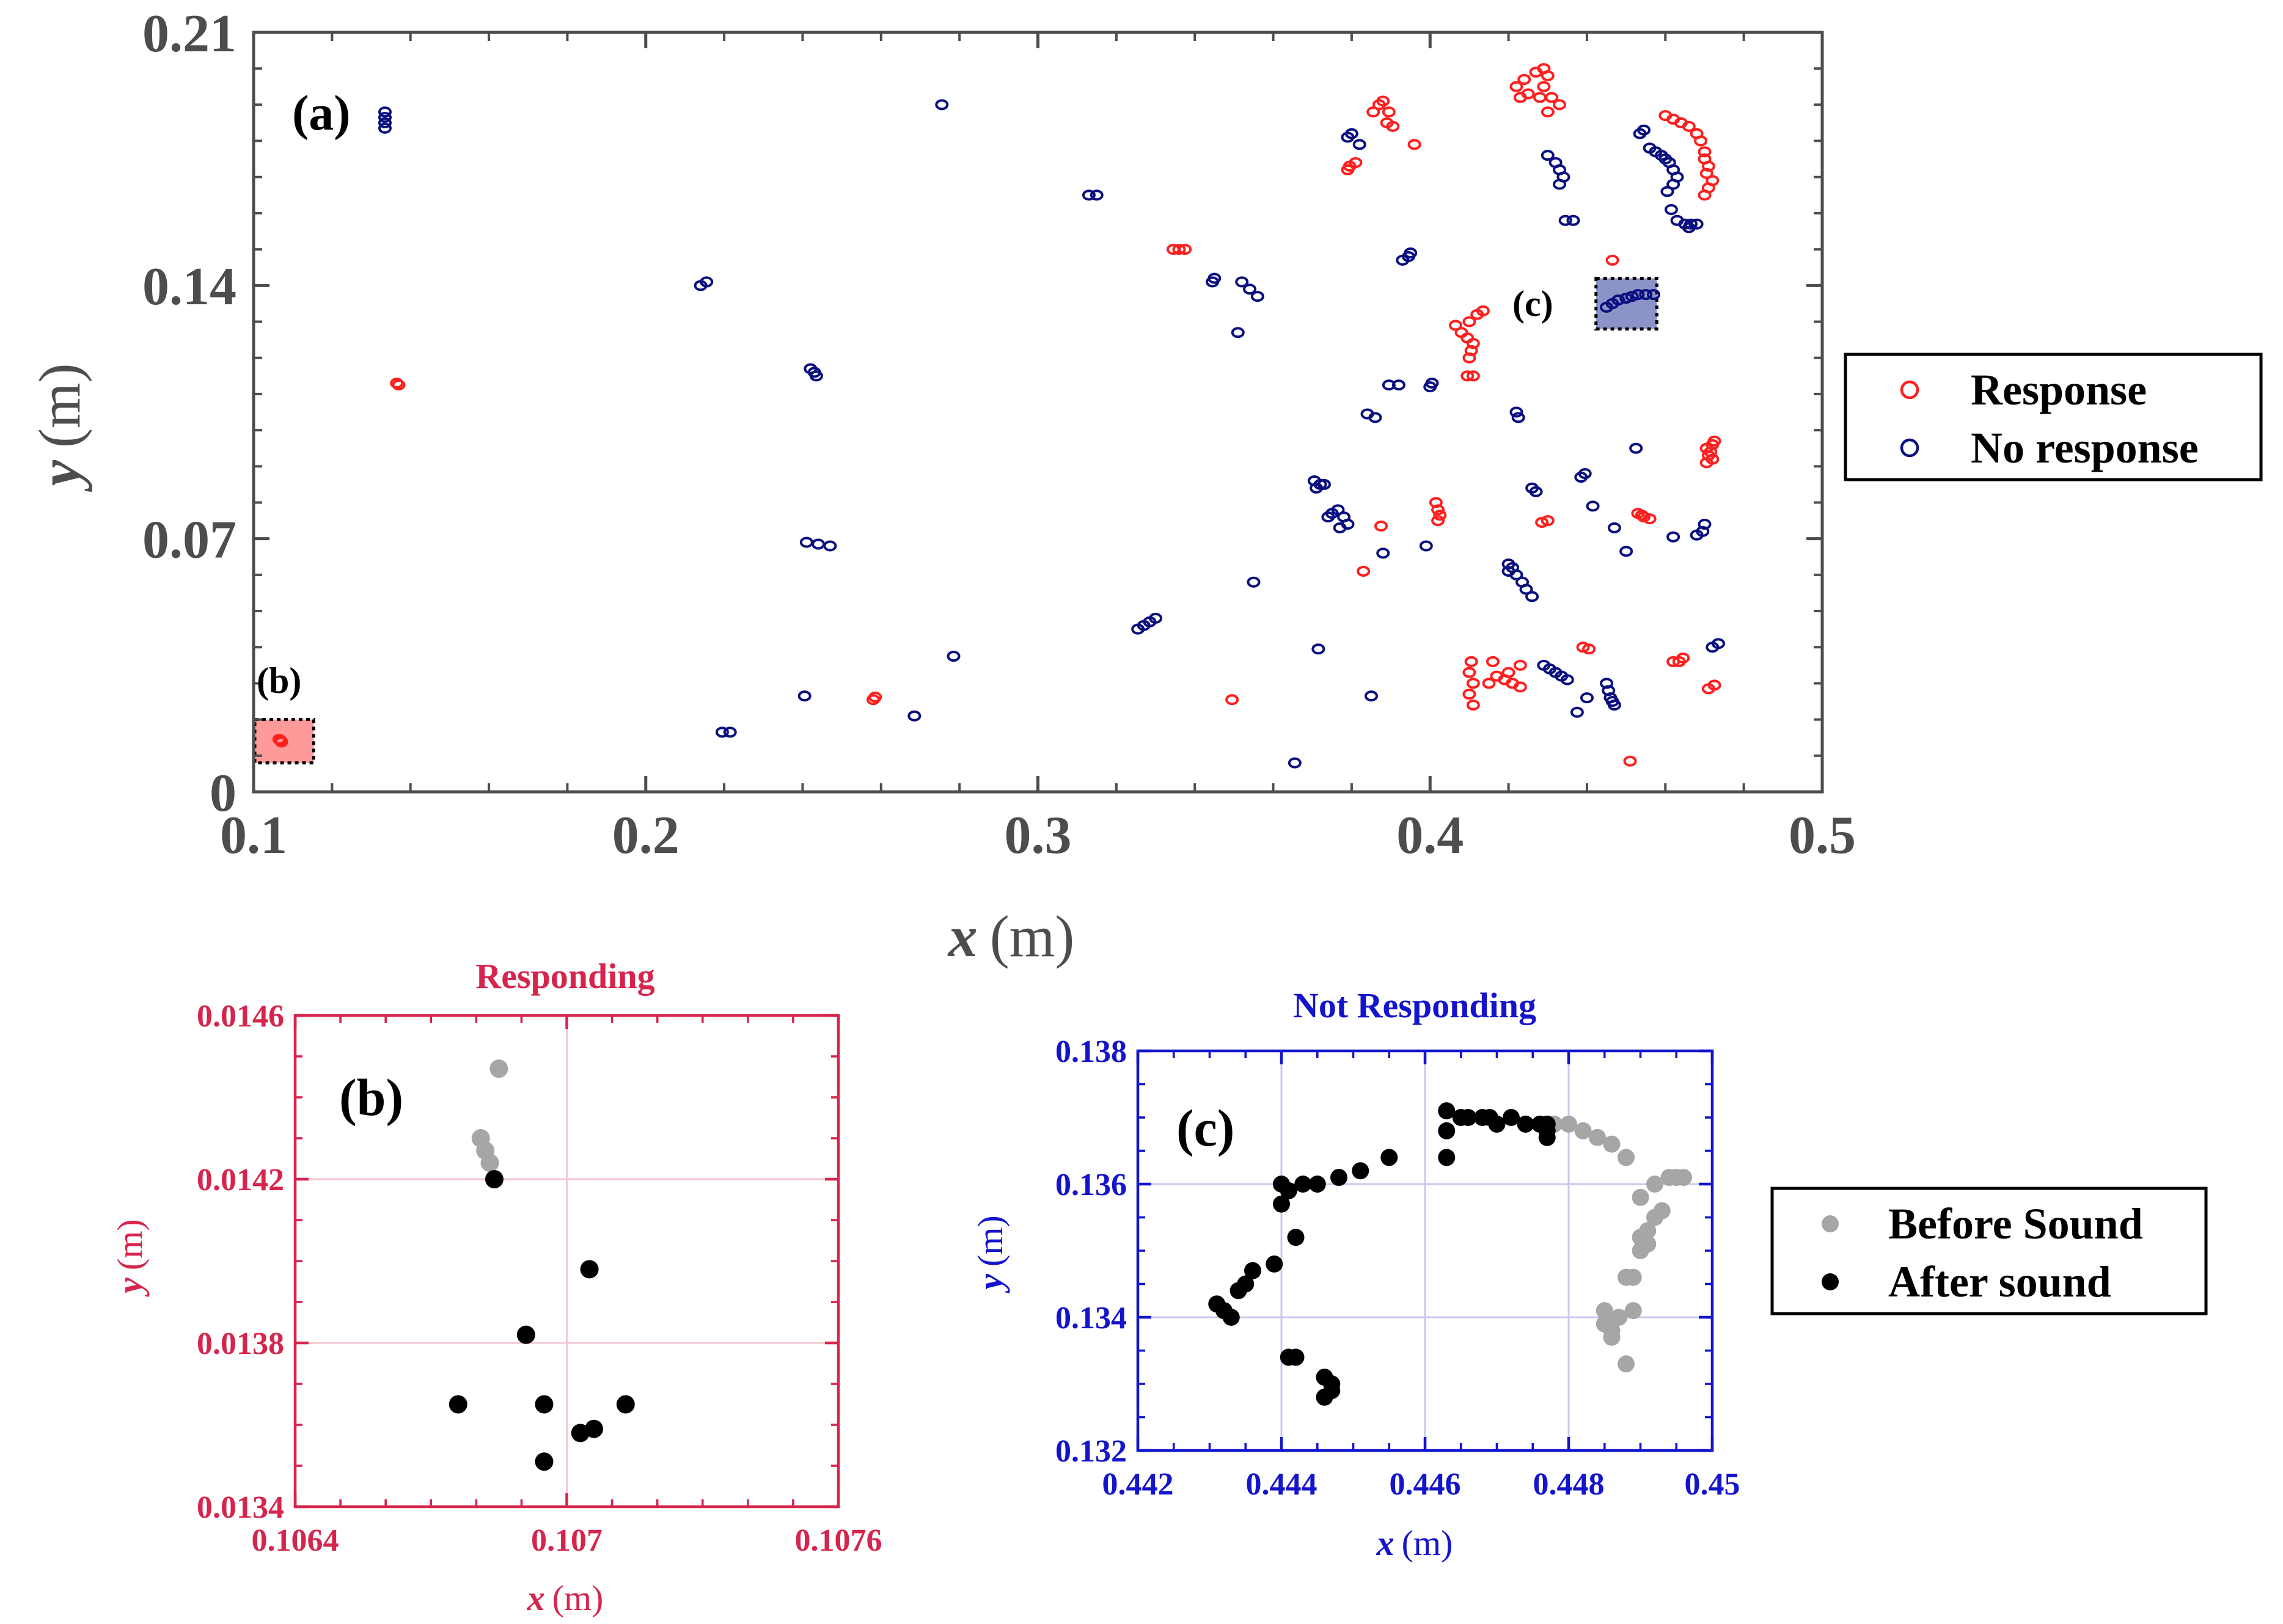 The width and height of the screenshot is (2283, 1624). What do you see at coordinates (1425, 1485) in the screenshot?
I see `c-x-tick-label: 0.446` at bounding box center [1425, 1485].